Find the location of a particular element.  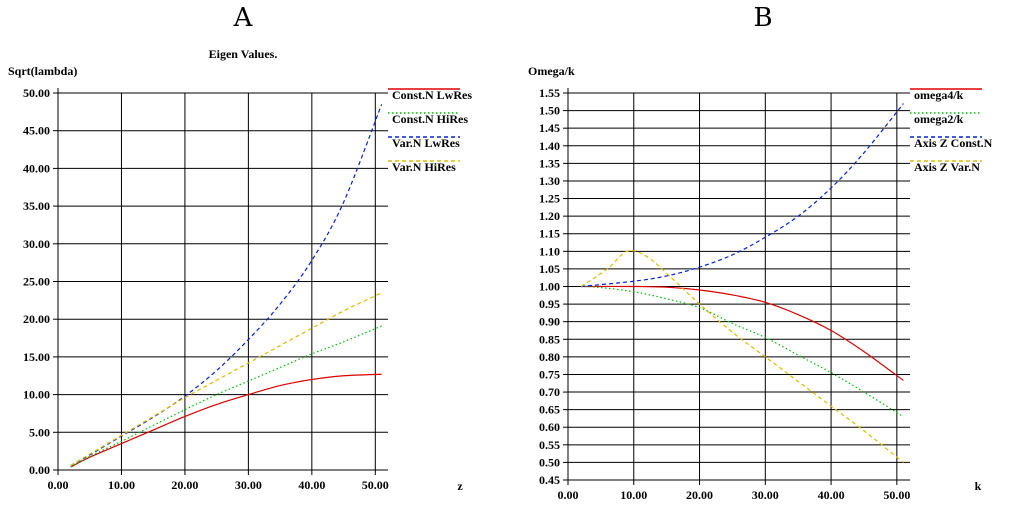

y-tick-label: 0.85 is located at coordinates (549, 339).